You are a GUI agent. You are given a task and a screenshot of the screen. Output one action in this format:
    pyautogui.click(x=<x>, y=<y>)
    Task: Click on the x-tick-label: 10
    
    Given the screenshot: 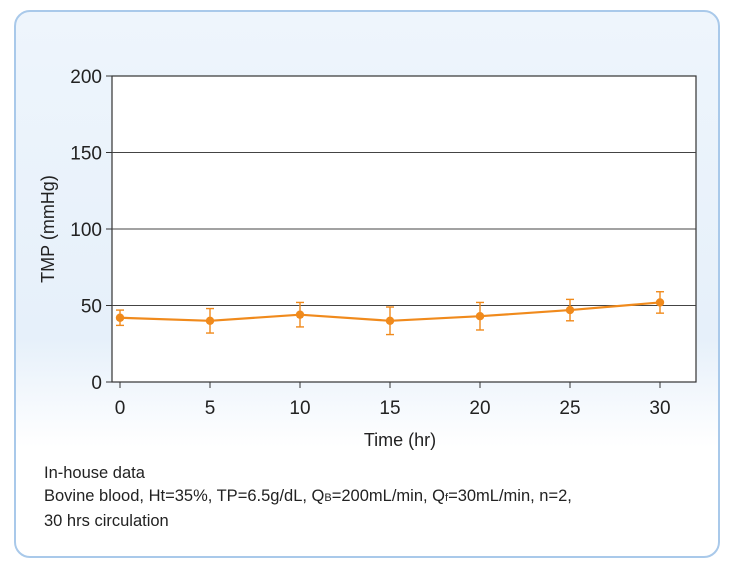 What is the action you would take?
    pyautogui.click(x=299, y=408)
    